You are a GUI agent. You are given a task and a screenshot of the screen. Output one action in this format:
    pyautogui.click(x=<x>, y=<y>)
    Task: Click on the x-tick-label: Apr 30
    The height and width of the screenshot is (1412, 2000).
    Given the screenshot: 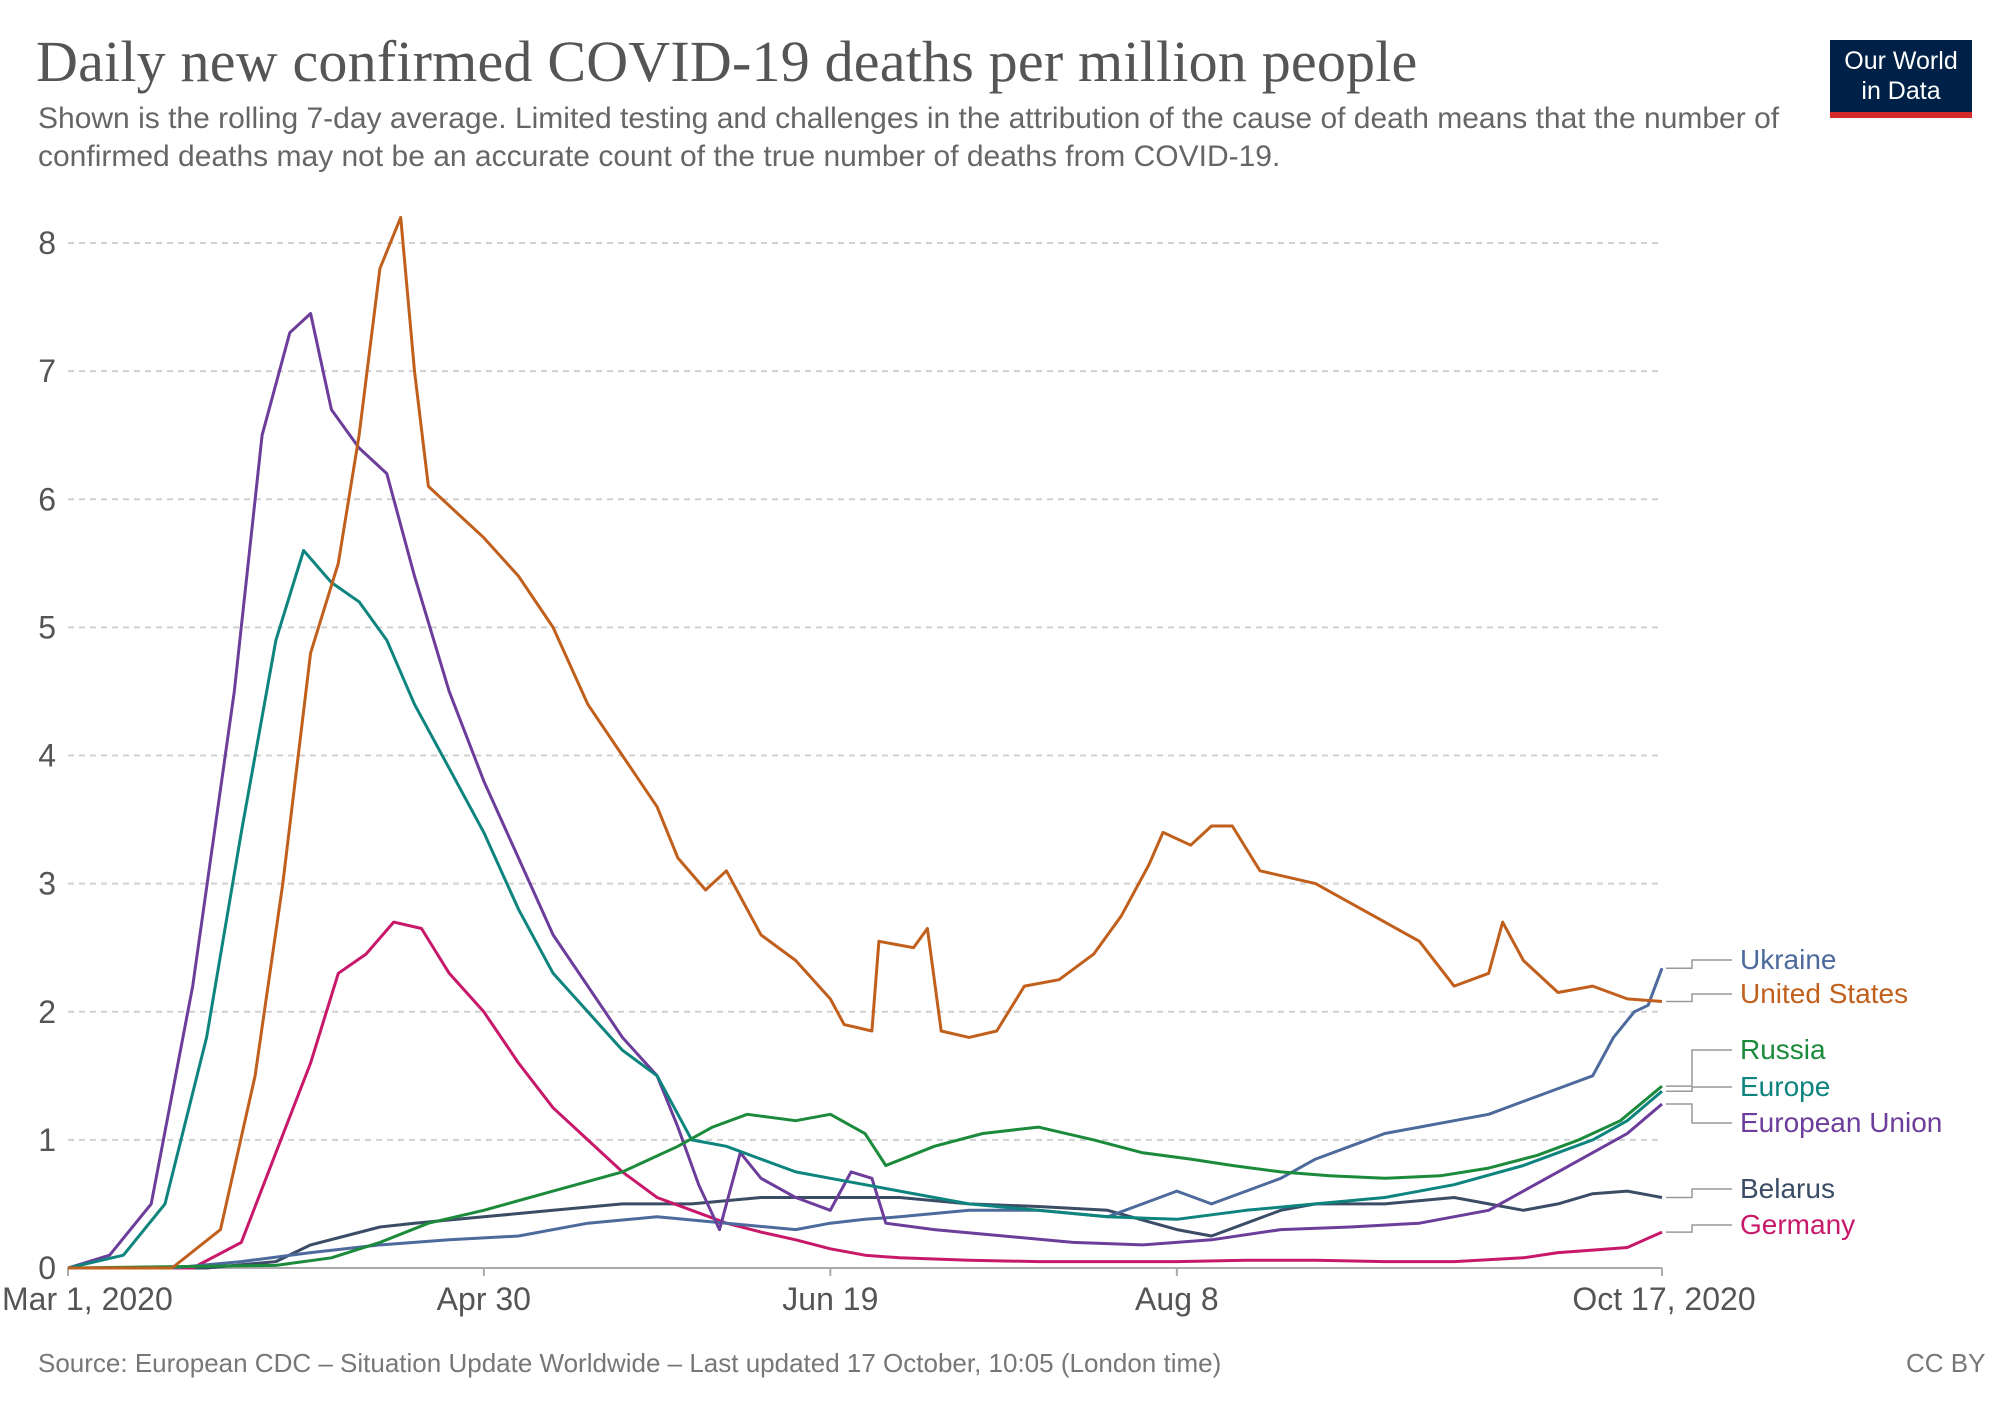 What is the action you would take?
    pyautogui.click(x=484, y=1299)
    